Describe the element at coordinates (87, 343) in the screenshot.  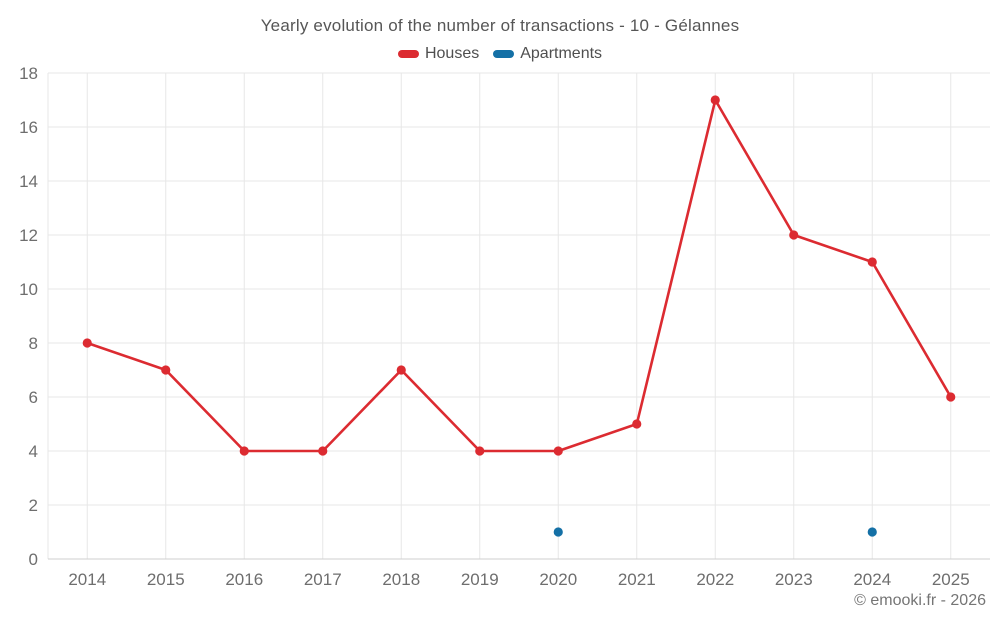
I see `data-point-houses-2014` at that location.